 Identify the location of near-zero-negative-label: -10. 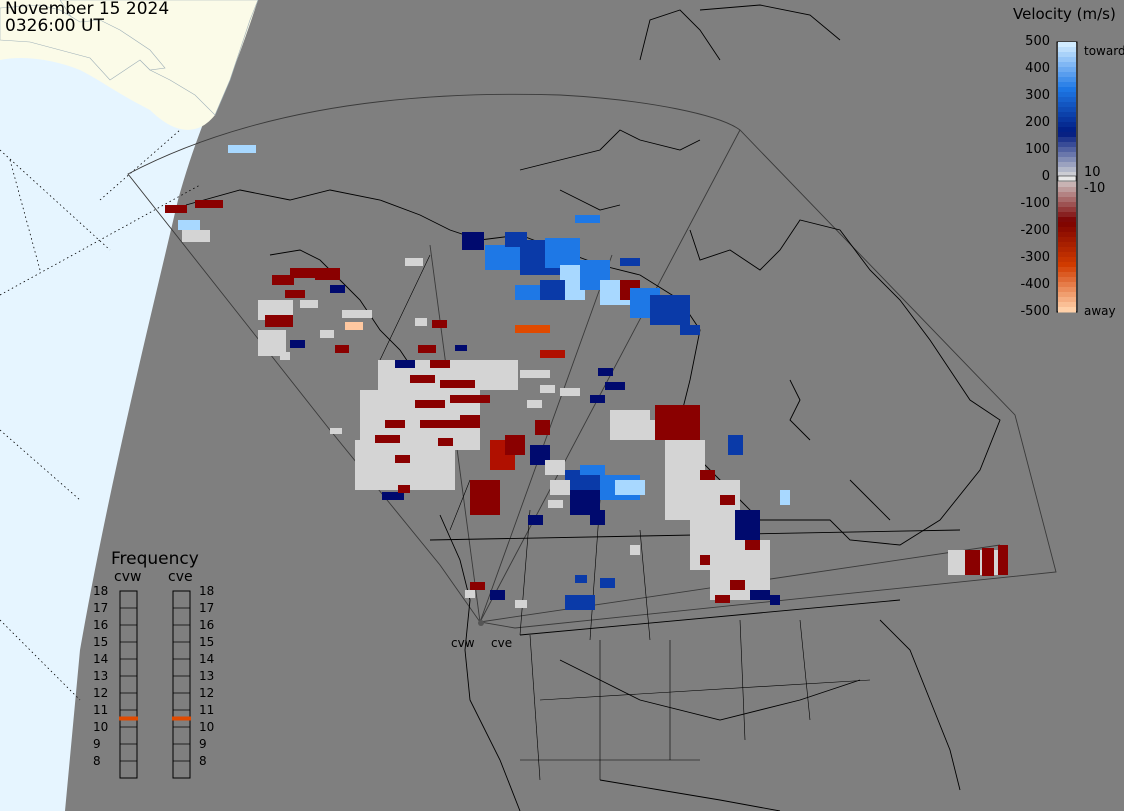
(1095, 188).